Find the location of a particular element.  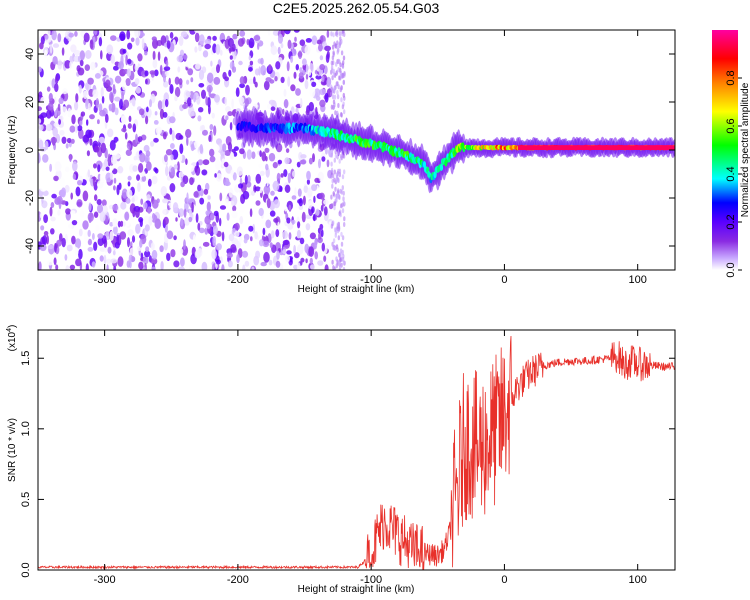

colorbar-tick-label: 0.8 is located at coordinates (731, 77).